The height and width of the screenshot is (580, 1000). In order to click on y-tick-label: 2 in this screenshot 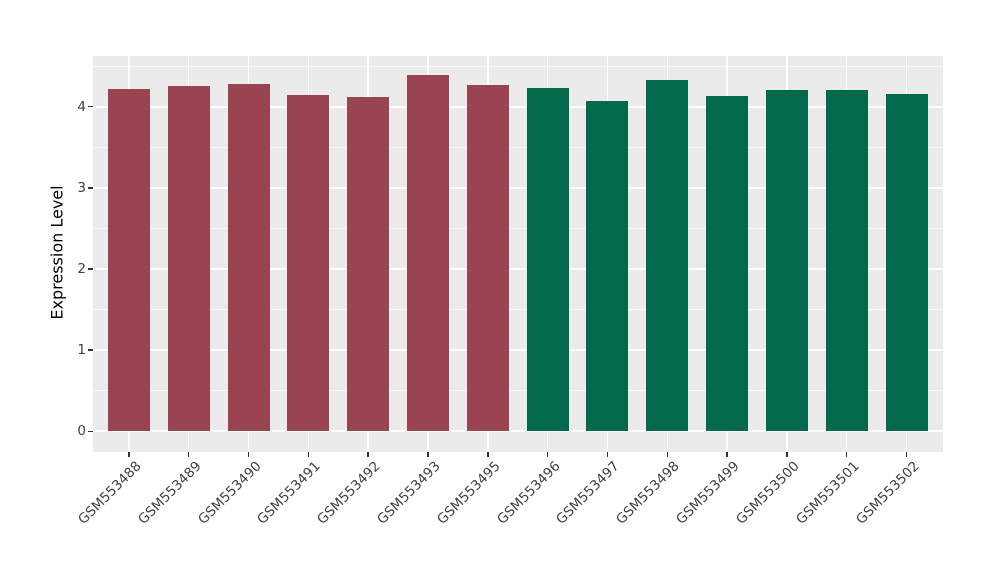, I will do `click(81, 269)`.